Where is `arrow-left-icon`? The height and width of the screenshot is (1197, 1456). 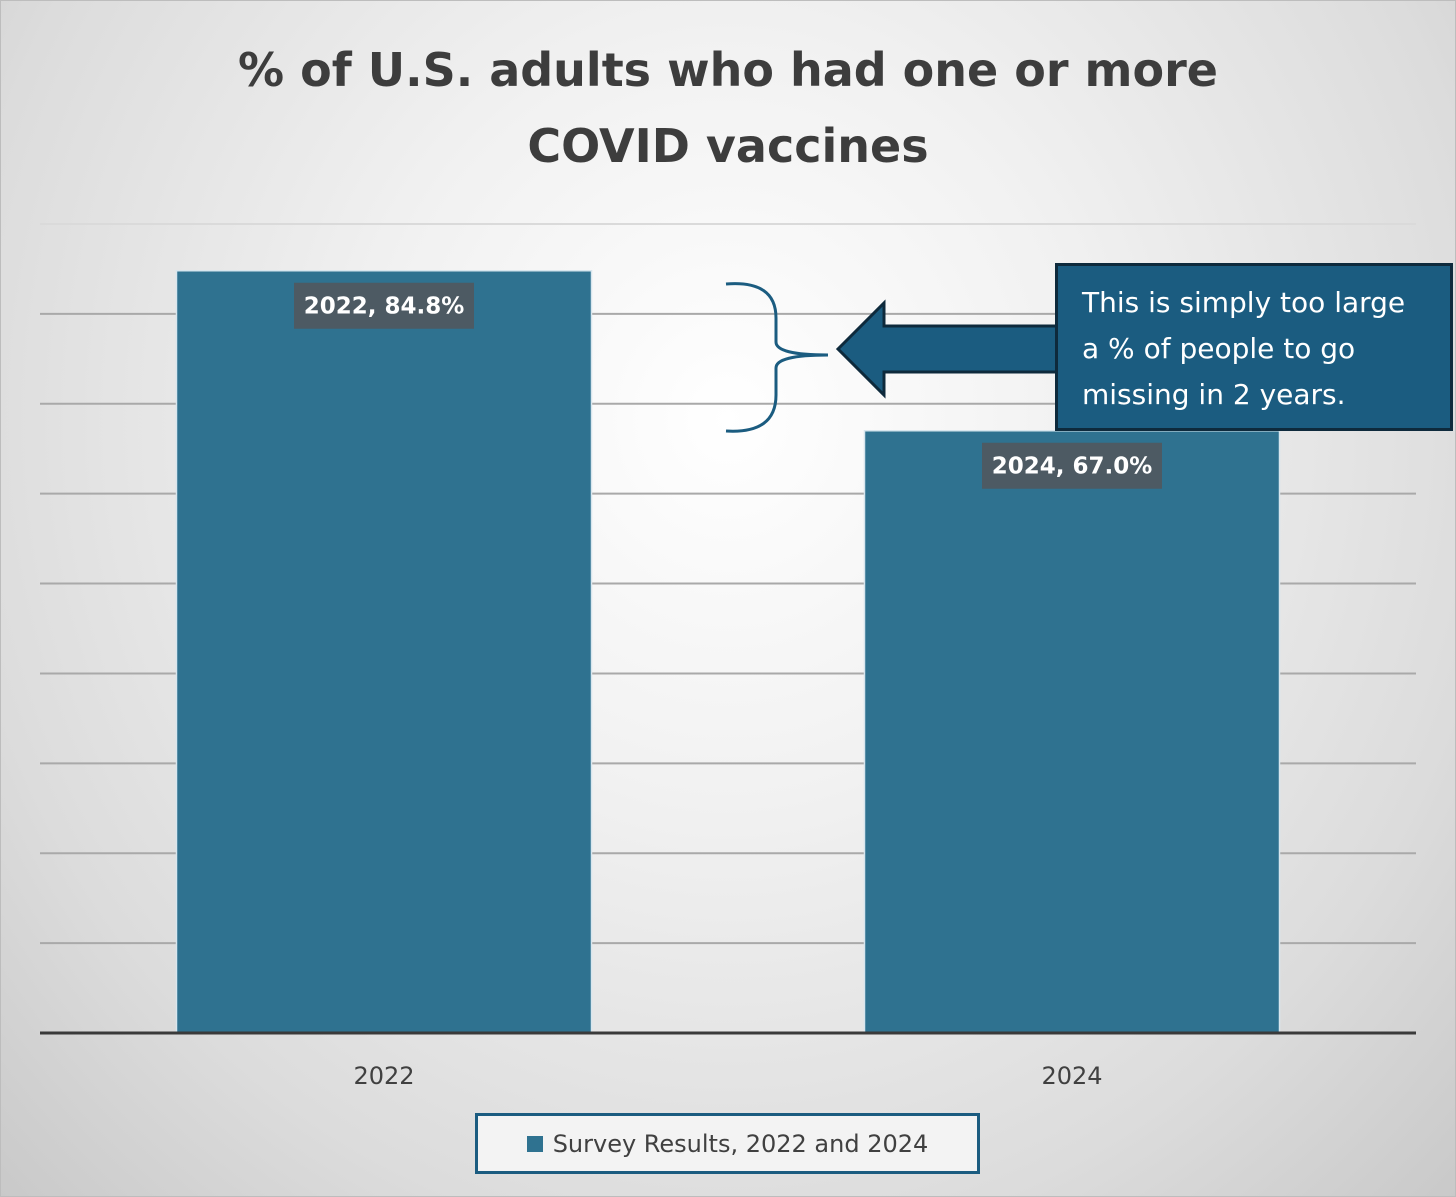 arrow-left-icon is located at coordinates (947, 349).